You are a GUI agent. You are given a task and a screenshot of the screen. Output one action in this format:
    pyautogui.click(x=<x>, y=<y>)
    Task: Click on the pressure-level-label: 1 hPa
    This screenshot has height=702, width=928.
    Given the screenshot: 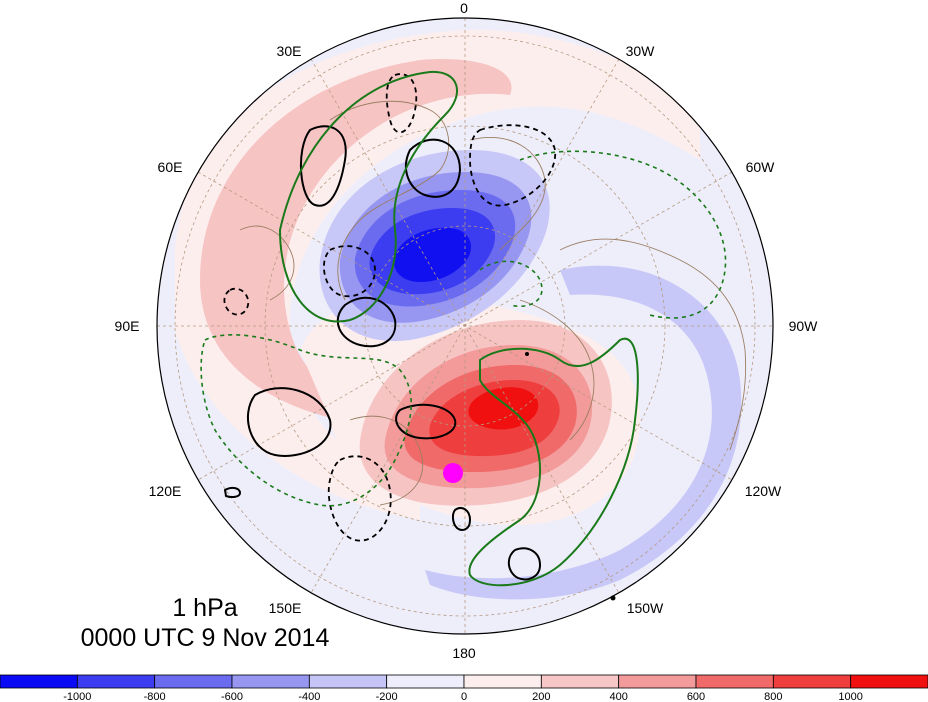 What is the action you would take?
    pyautogui.click(x=205, y=608)
    